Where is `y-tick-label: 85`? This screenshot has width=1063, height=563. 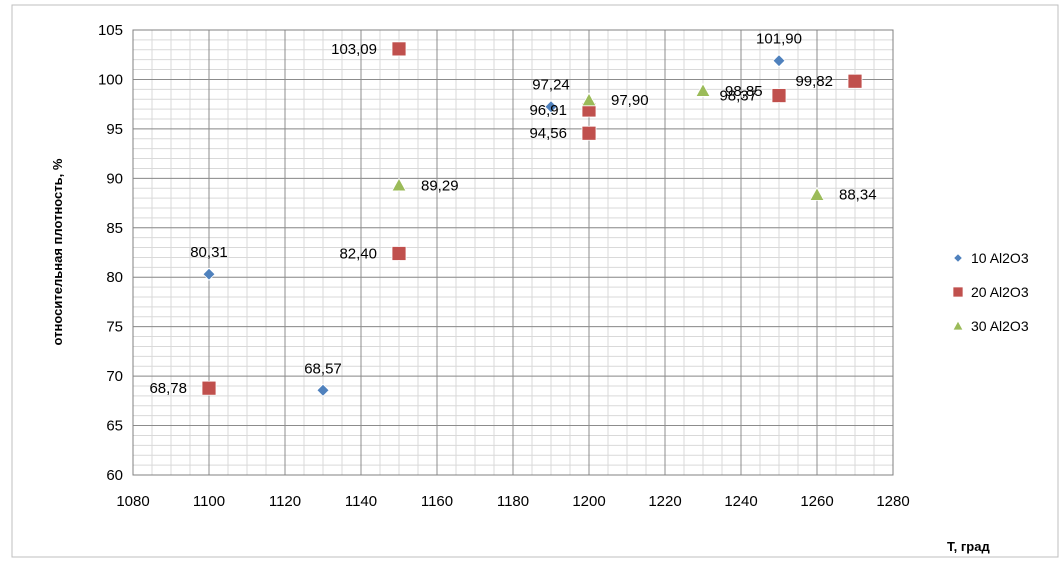 y-tick-label: 85 is located at coordinates (114, 228).